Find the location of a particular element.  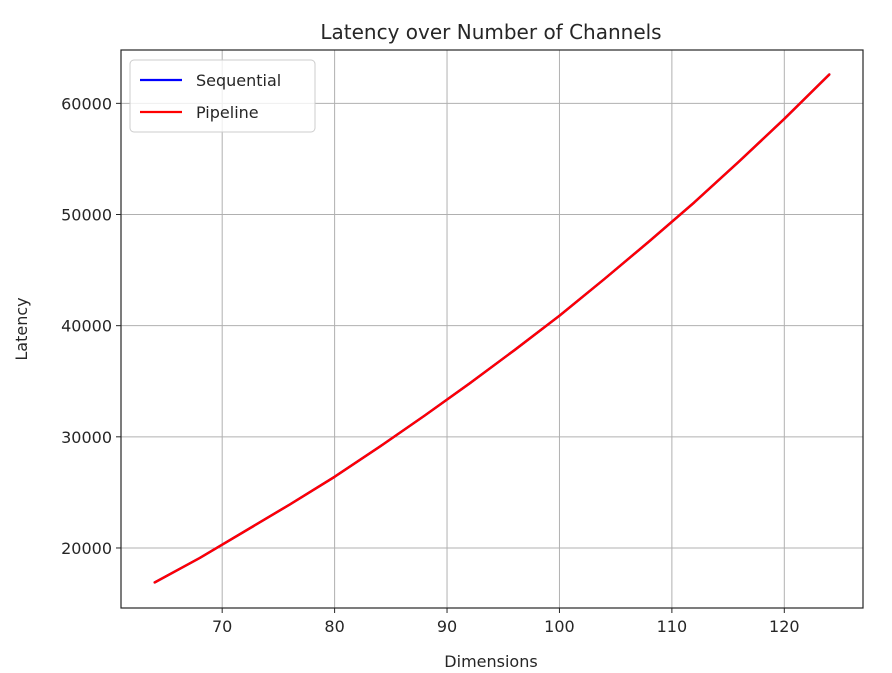

legend-label-sequential: Sequential is located at coordinates (238, 80).